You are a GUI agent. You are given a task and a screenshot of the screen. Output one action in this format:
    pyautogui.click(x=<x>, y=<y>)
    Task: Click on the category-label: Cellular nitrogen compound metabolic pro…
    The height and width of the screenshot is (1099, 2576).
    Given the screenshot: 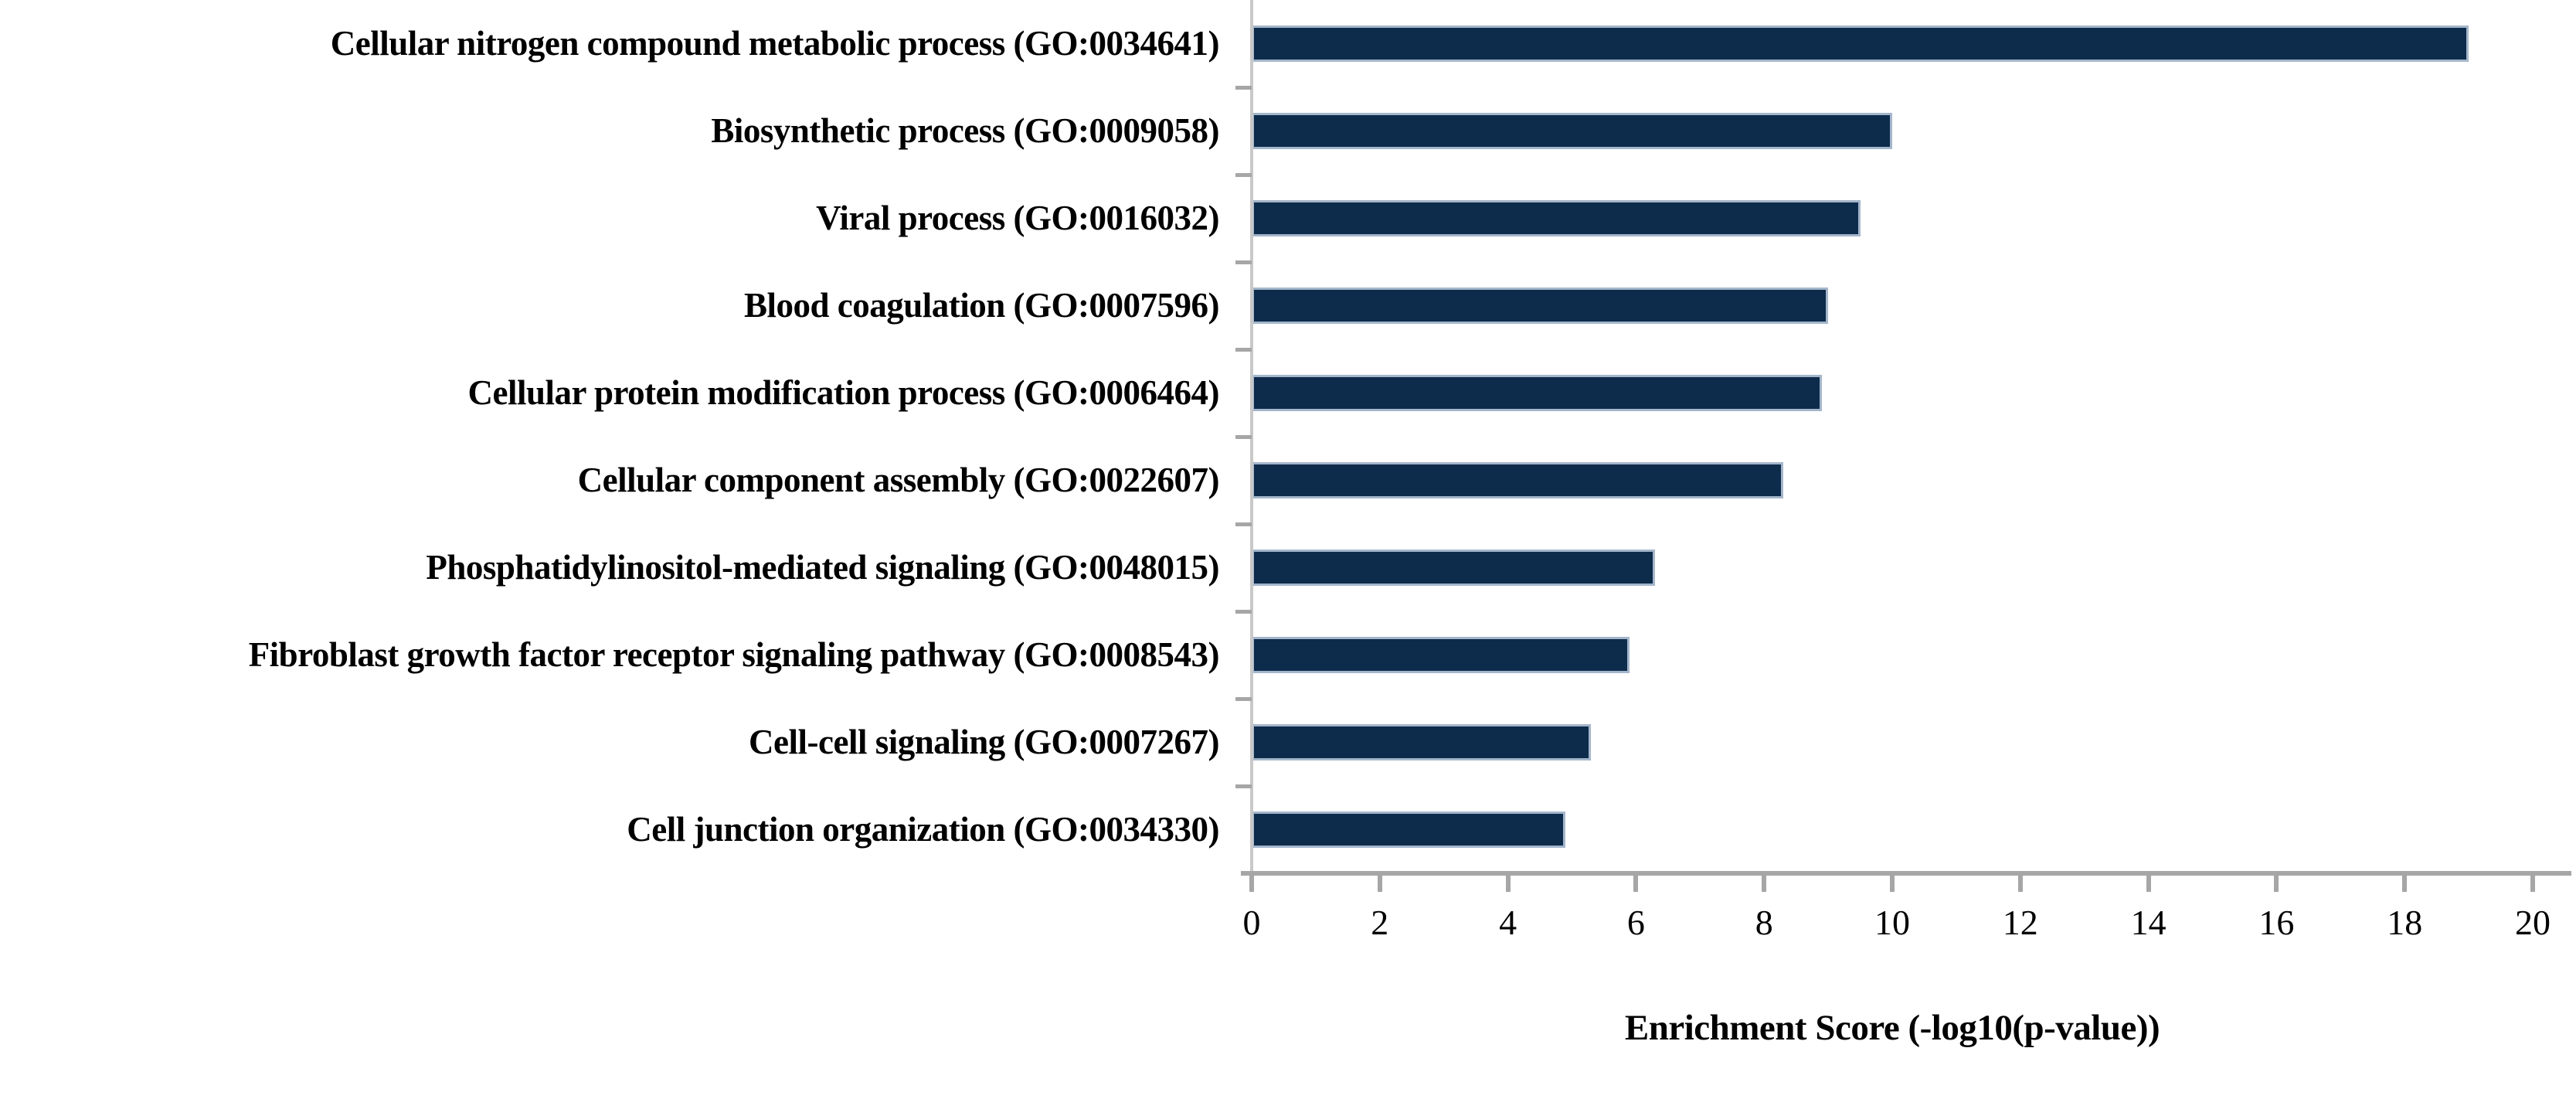 What is the action you would take?
    pyautogui.click(x=775, y=43)
    